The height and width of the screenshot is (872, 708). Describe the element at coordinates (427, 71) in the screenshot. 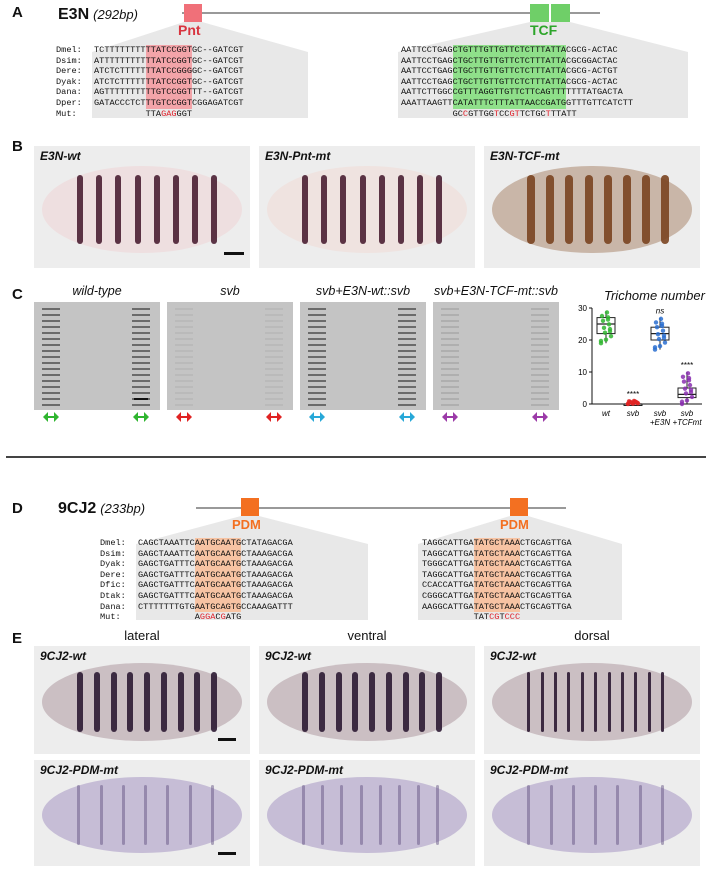

I see `seq-pre: AATTCCTGAG` at that location.